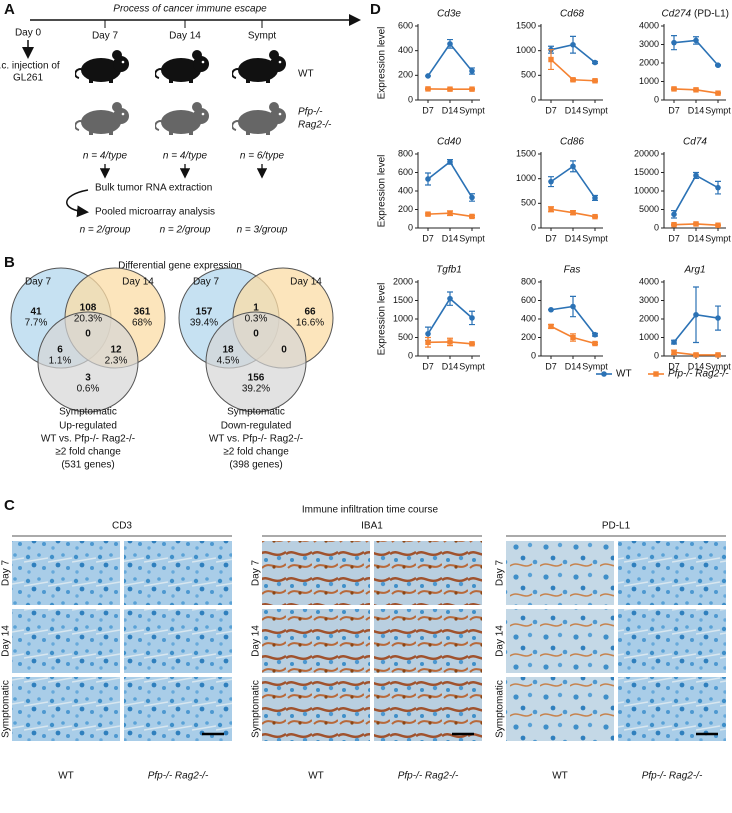  I want to click on region-count: 41, so click(36, 312).